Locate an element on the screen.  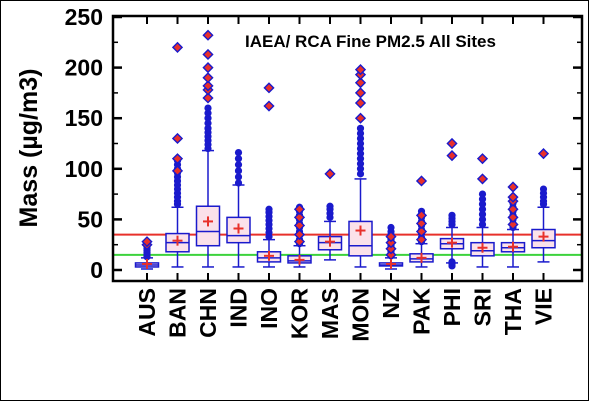
y-tick-label: 100 is located at coordinates (84, 169).